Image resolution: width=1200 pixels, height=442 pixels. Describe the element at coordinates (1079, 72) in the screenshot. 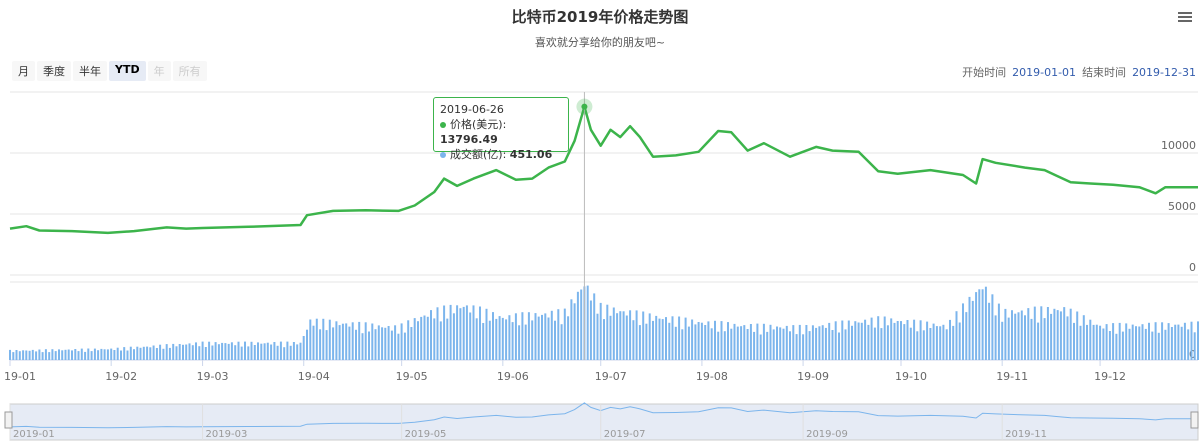

I see `range-inputs: 开始时间 2019-01-01 结束时间 2019-12-31` at that location.